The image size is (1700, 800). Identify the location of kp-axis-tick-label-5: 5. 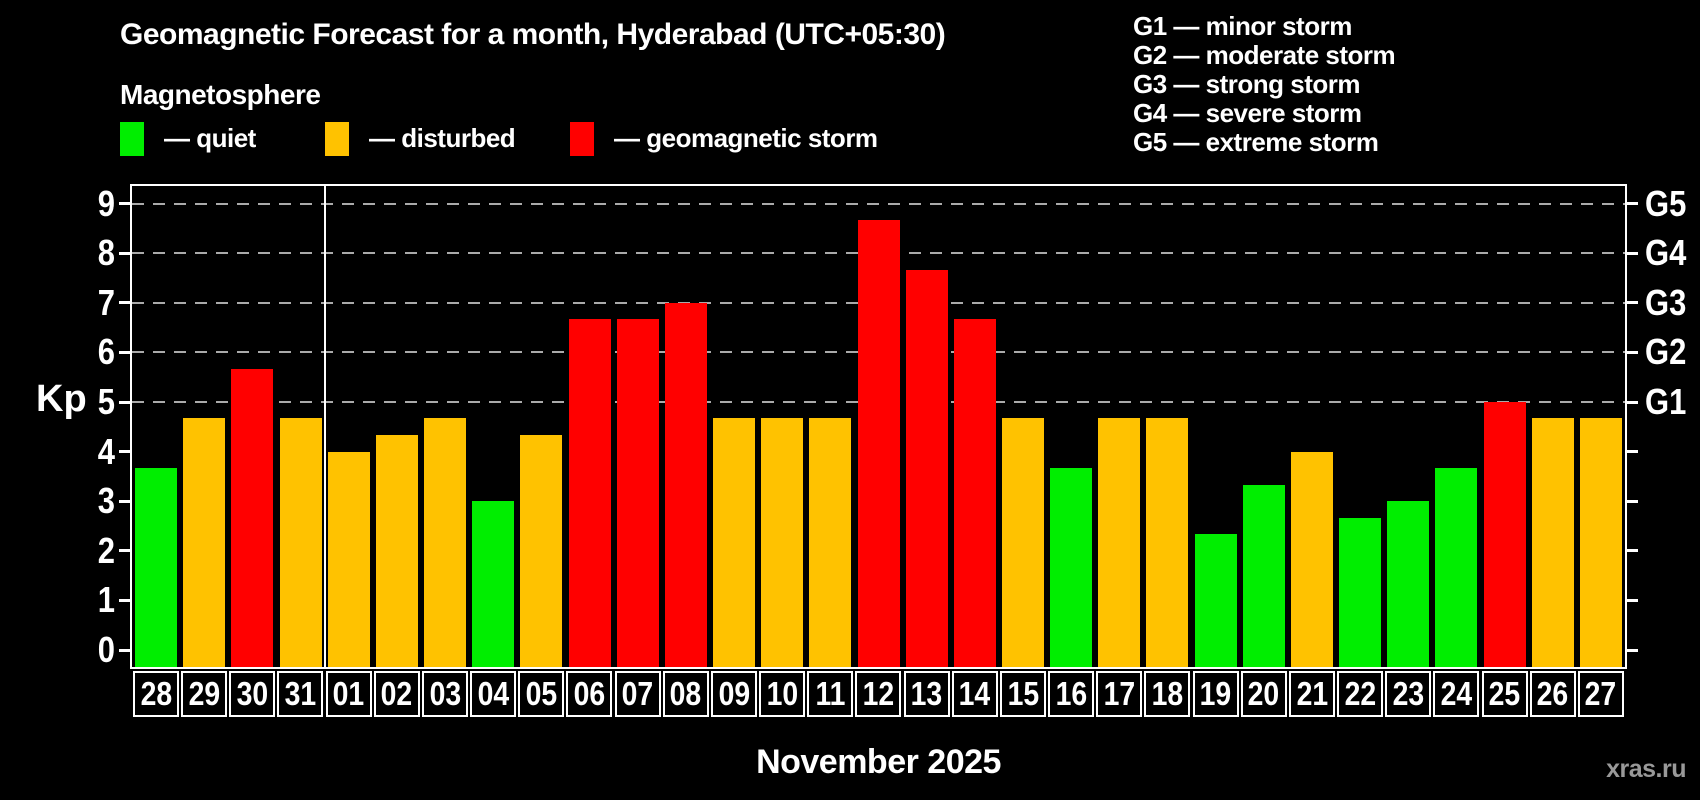
(85, 402).